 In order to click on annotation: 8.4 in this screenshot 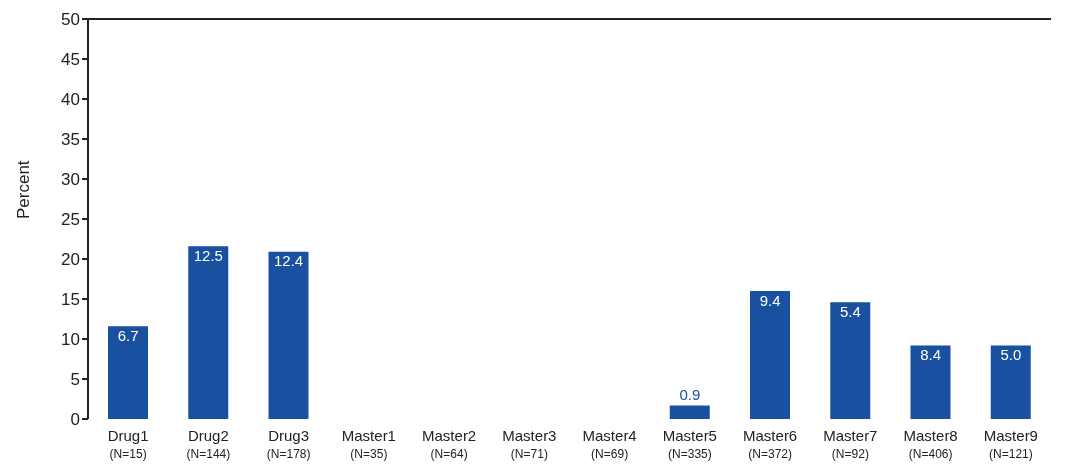, I will do `click(931, 355)`.